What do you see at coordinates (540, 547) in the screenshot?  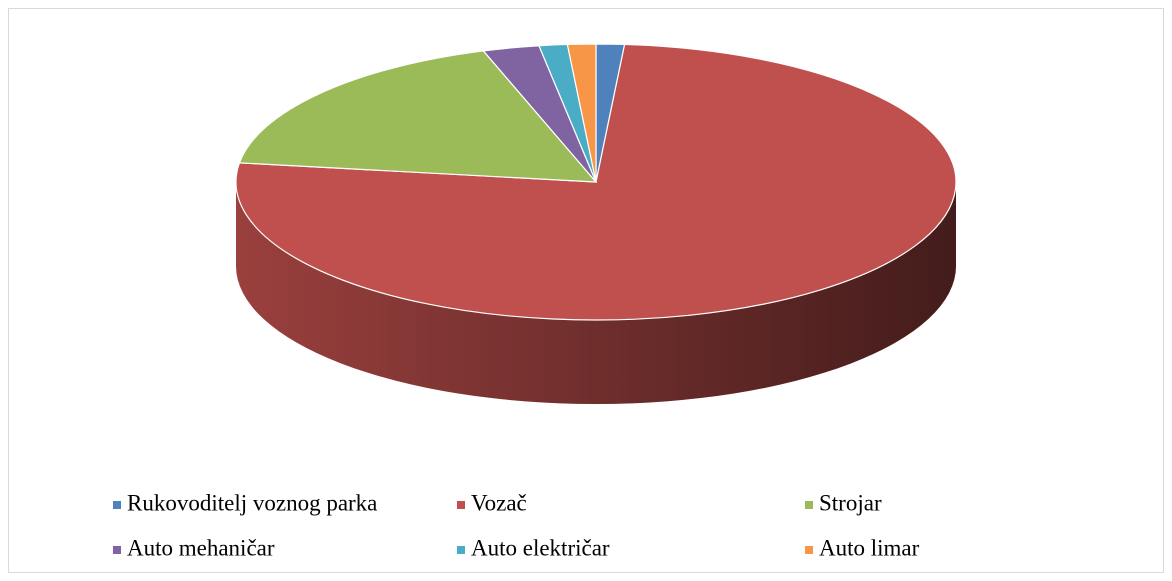 I see `legend-label: Auto električar` at bounding box center [540, 547].